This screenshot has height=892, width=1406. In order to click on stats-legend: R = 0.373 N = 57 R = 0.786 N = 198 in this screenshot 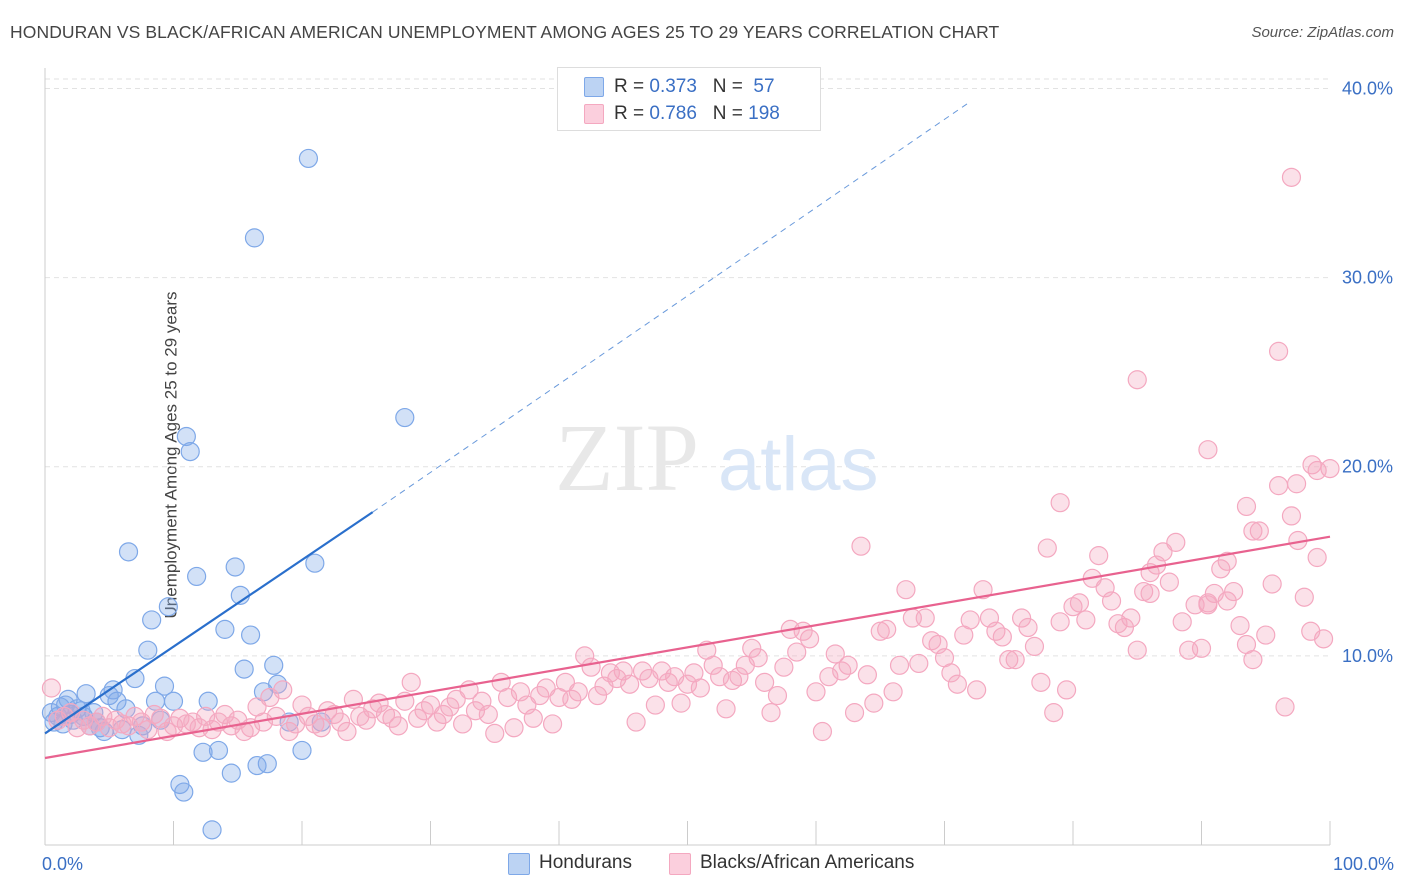, I will do `click(689, 99)`.